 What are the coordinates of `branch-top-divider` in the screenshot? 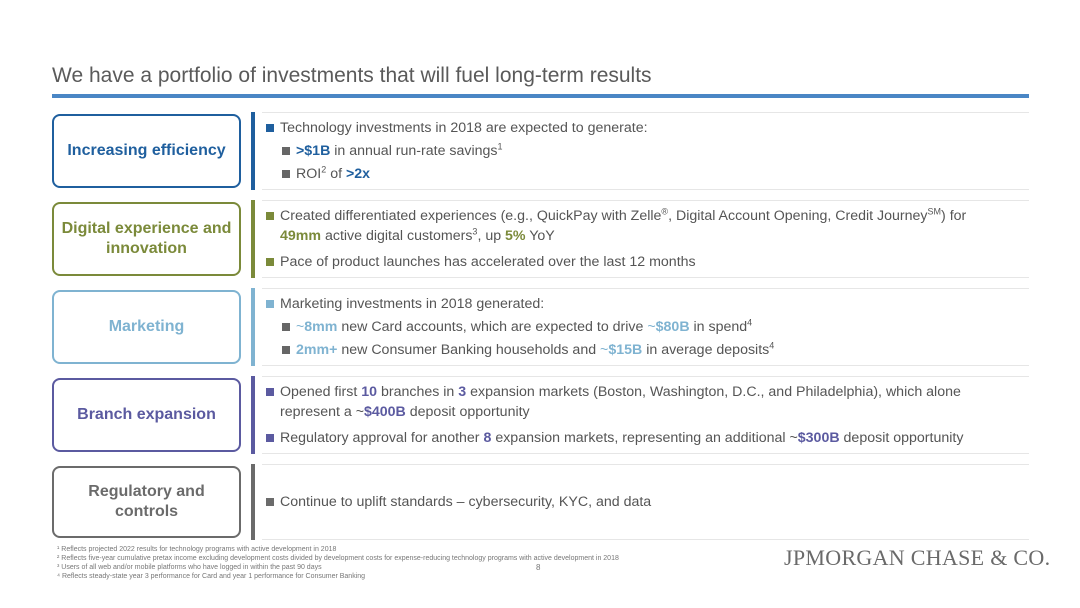 It's located at (645, 376).